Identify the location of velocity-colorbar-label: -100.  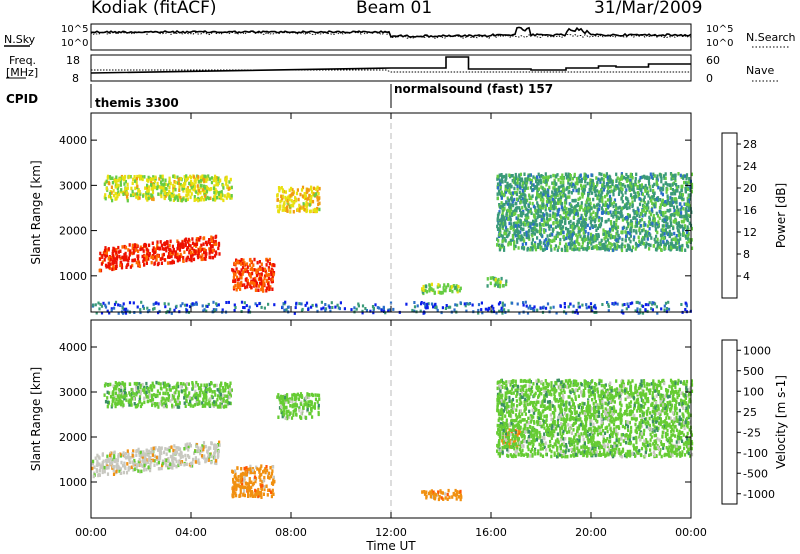
(755, 453).